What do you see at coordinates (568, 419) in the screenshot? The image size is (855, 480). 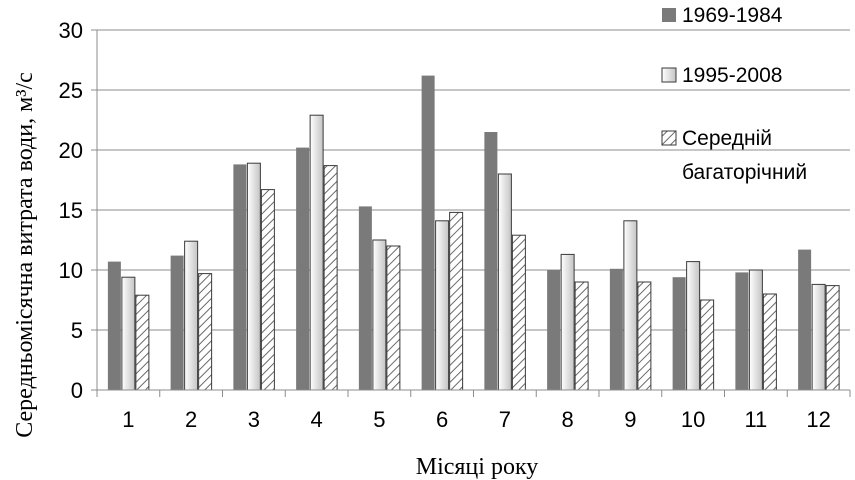 I see `x-tick-label: 8` at bounding box center [568, 419].